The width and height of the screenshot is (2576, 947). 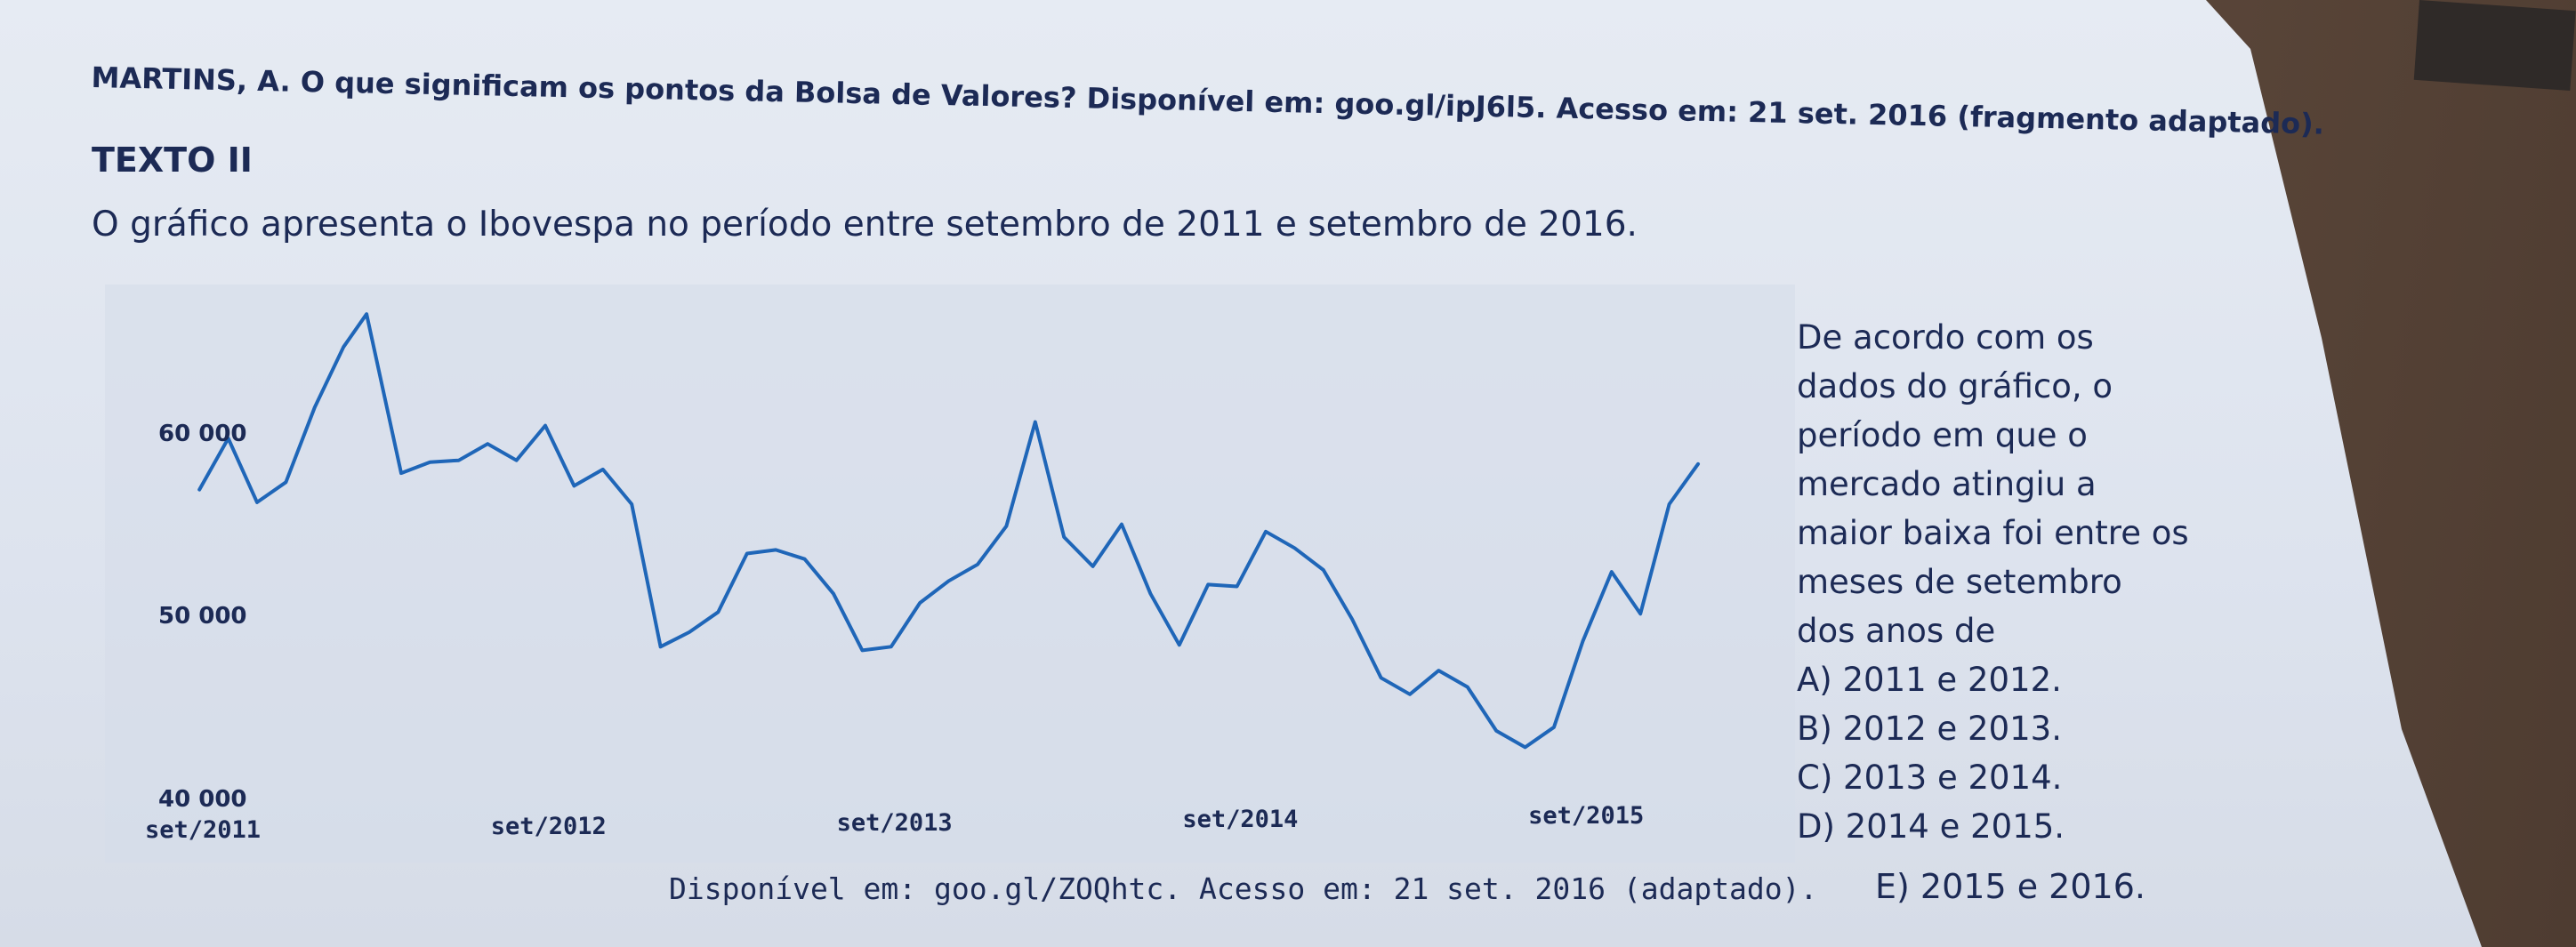 What do you see at coordinates (1929, 680) in the screenshot?
I see `option-a: A) 2011 e 2012.` at bounding box center [1929, 680].